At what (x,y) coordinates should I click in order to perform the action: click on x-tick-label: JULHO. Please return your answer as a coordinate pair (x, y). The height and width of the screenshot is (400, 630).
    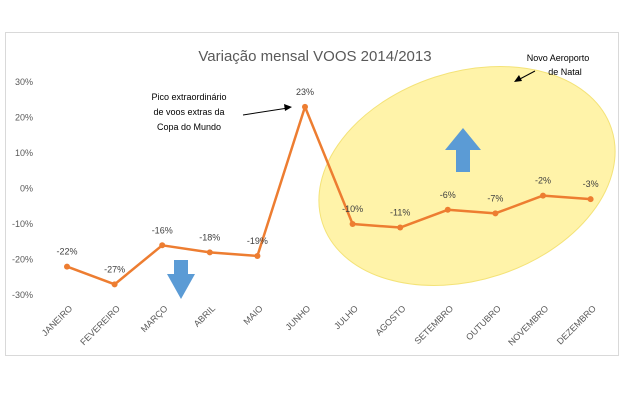
    Looking at the image, I should click on (346, 317).